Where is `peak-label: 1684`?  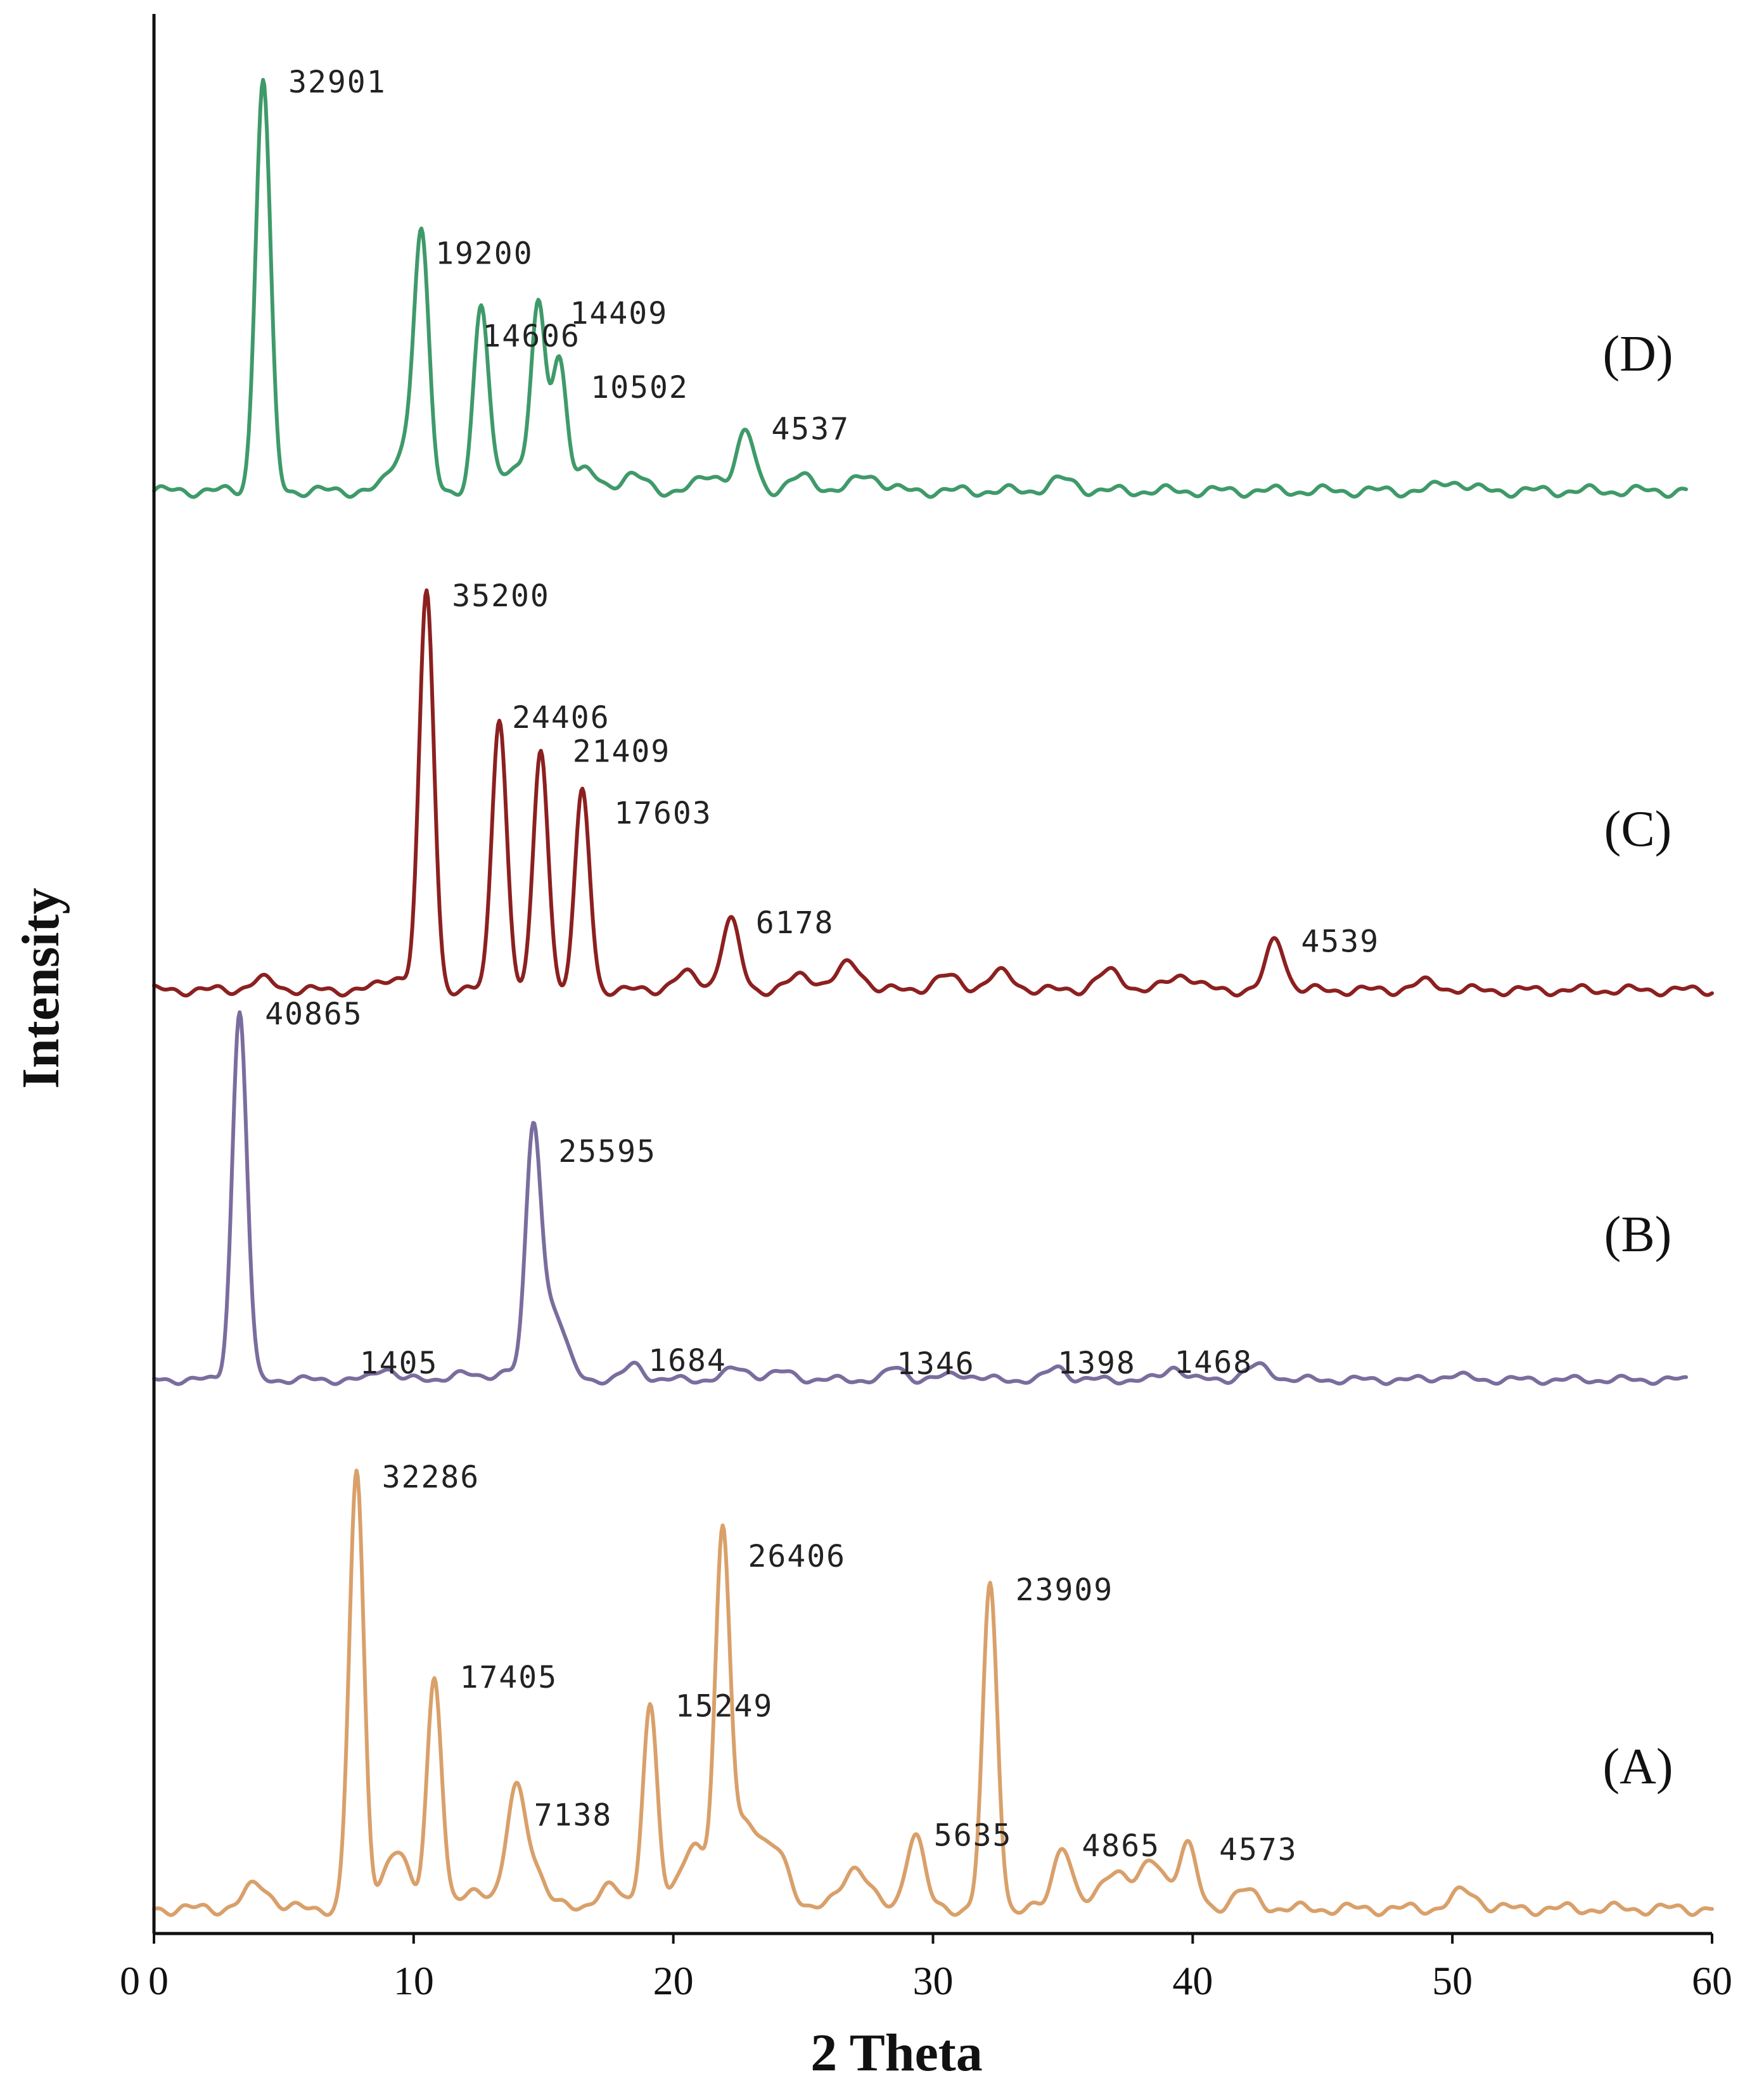
peak-label: 1684 is located at coordinates (687, 1361).